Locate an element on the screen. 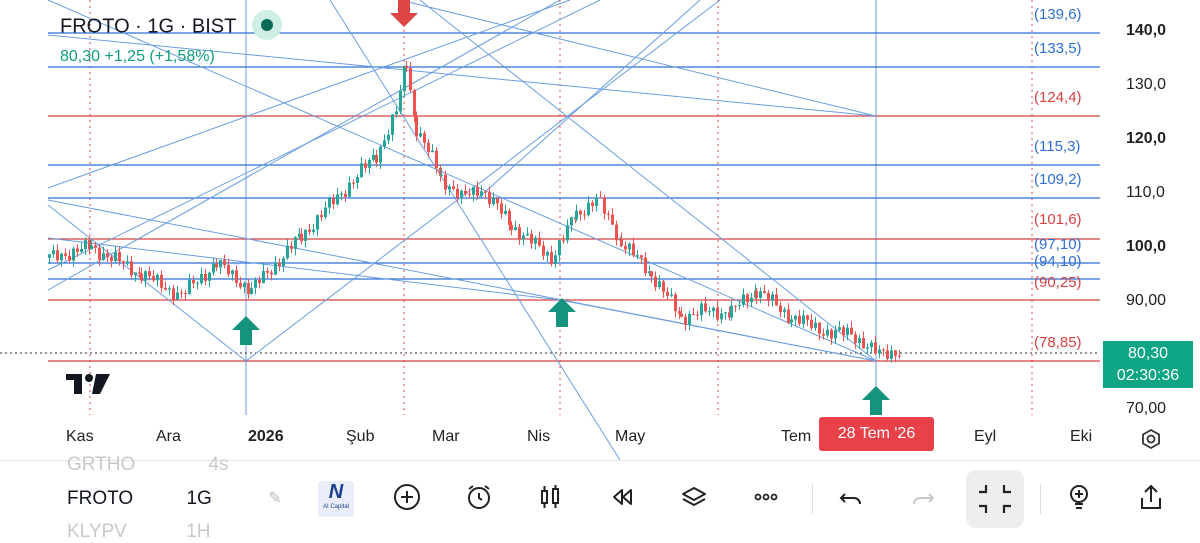 This screenshot has width=1200, height=543. current-price-badge: 80,30 02:30:36 is located at coordinates (1148, 364).